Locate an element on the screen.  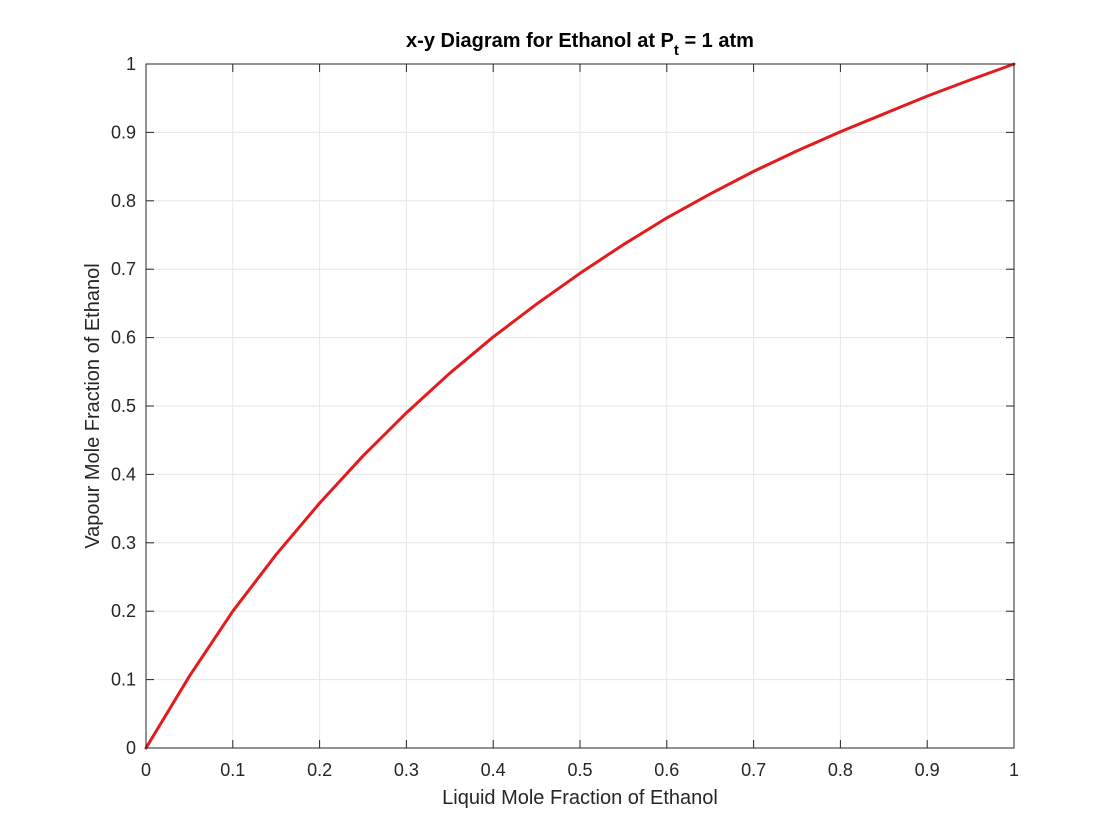
x-tick-label: 1 is located at coordinates (1014, 770).